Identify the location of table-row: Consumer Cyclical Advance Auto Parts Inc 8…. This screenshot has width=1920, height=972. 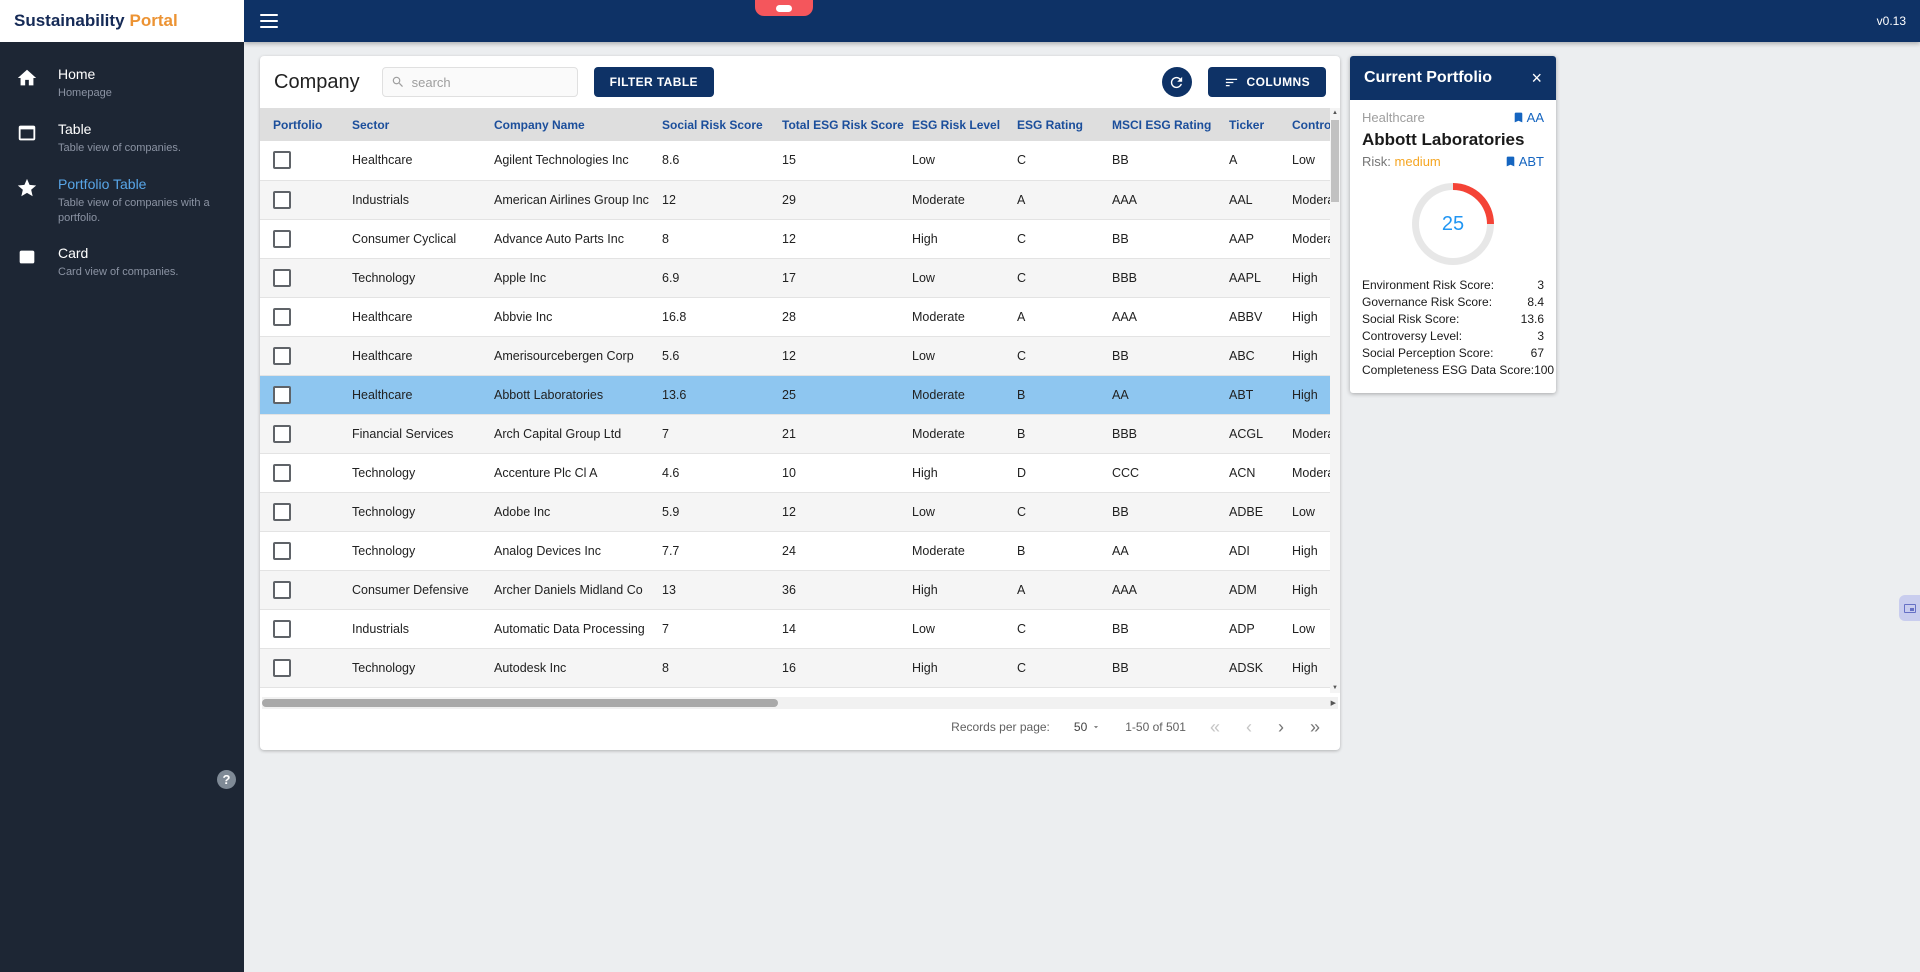
(795, 239).